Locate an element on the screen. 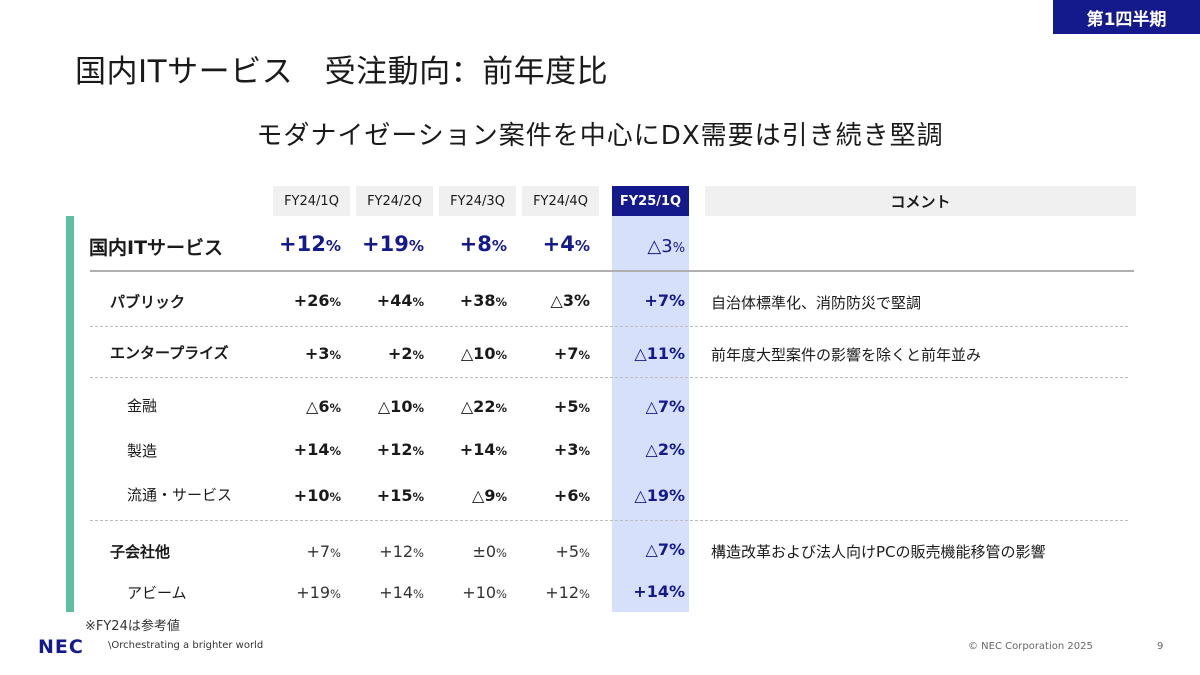 This screenshot has width=1200, height=675. finance-fy25-1q: △7% is located at coordinates (665, 406).